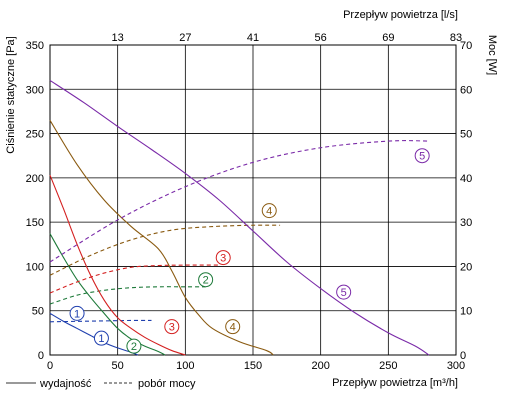 The image size is (506, 405). Describe the element at coordinates (101, 384) in the screenshot. I see `legend: wydajność pobór mocy` at that location.